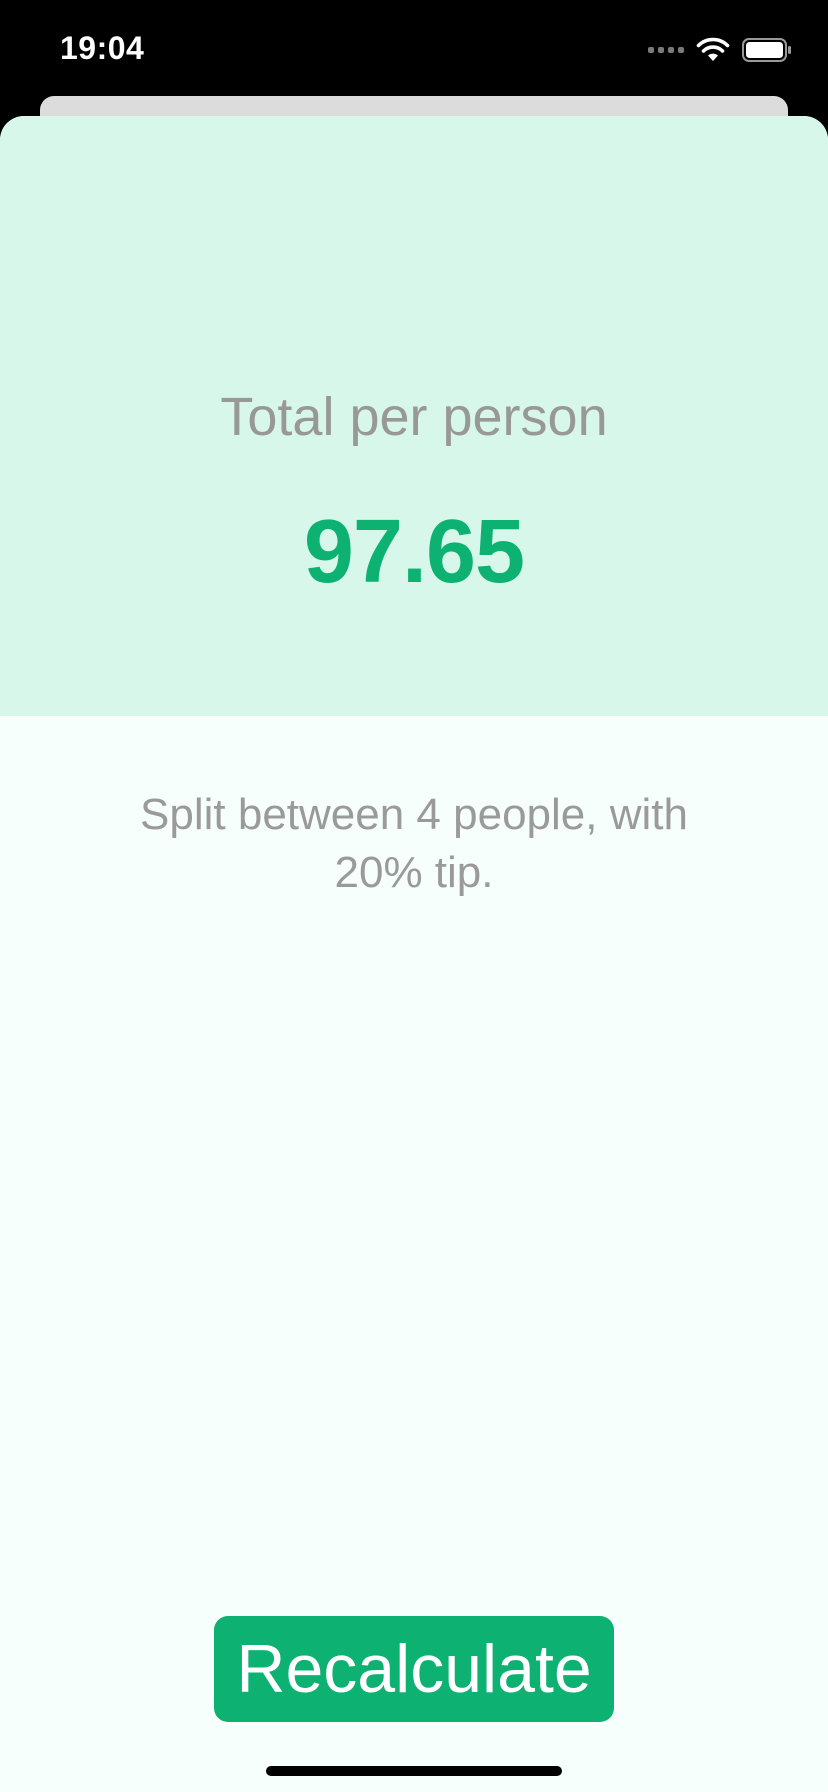 The height and width of the screenshot is (1792, 828). Describe the element at coordinates (666, 50) in the screenshot. I see `signal-icon` at that location.